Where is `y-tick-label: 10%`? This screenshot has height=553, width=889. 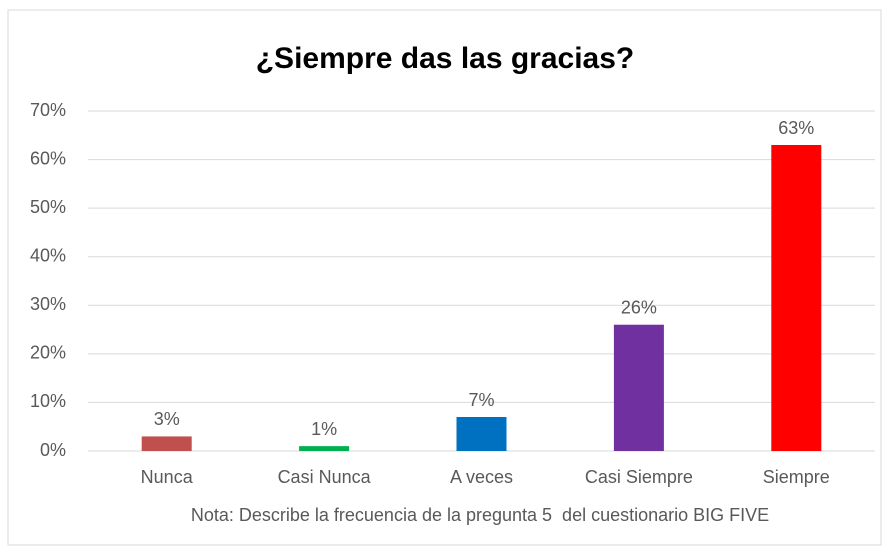 y-tick-label: 10% is located at coordinates (48, 401).